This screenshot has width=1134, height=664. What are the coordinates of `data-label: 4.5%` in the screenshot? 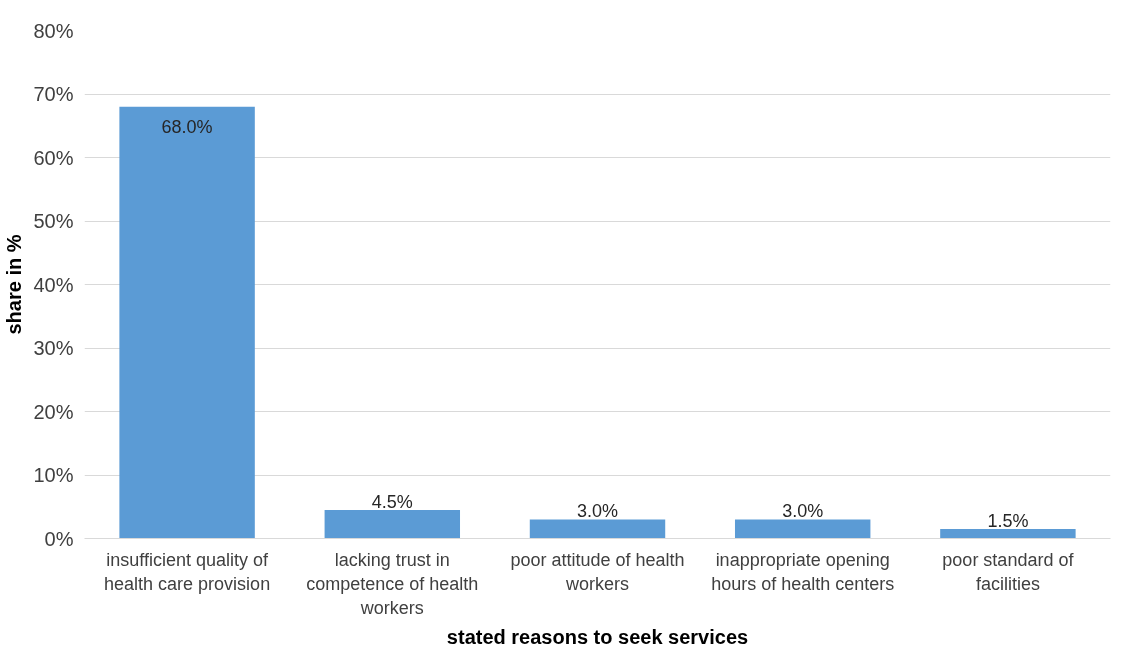 It's located at (392, 501).